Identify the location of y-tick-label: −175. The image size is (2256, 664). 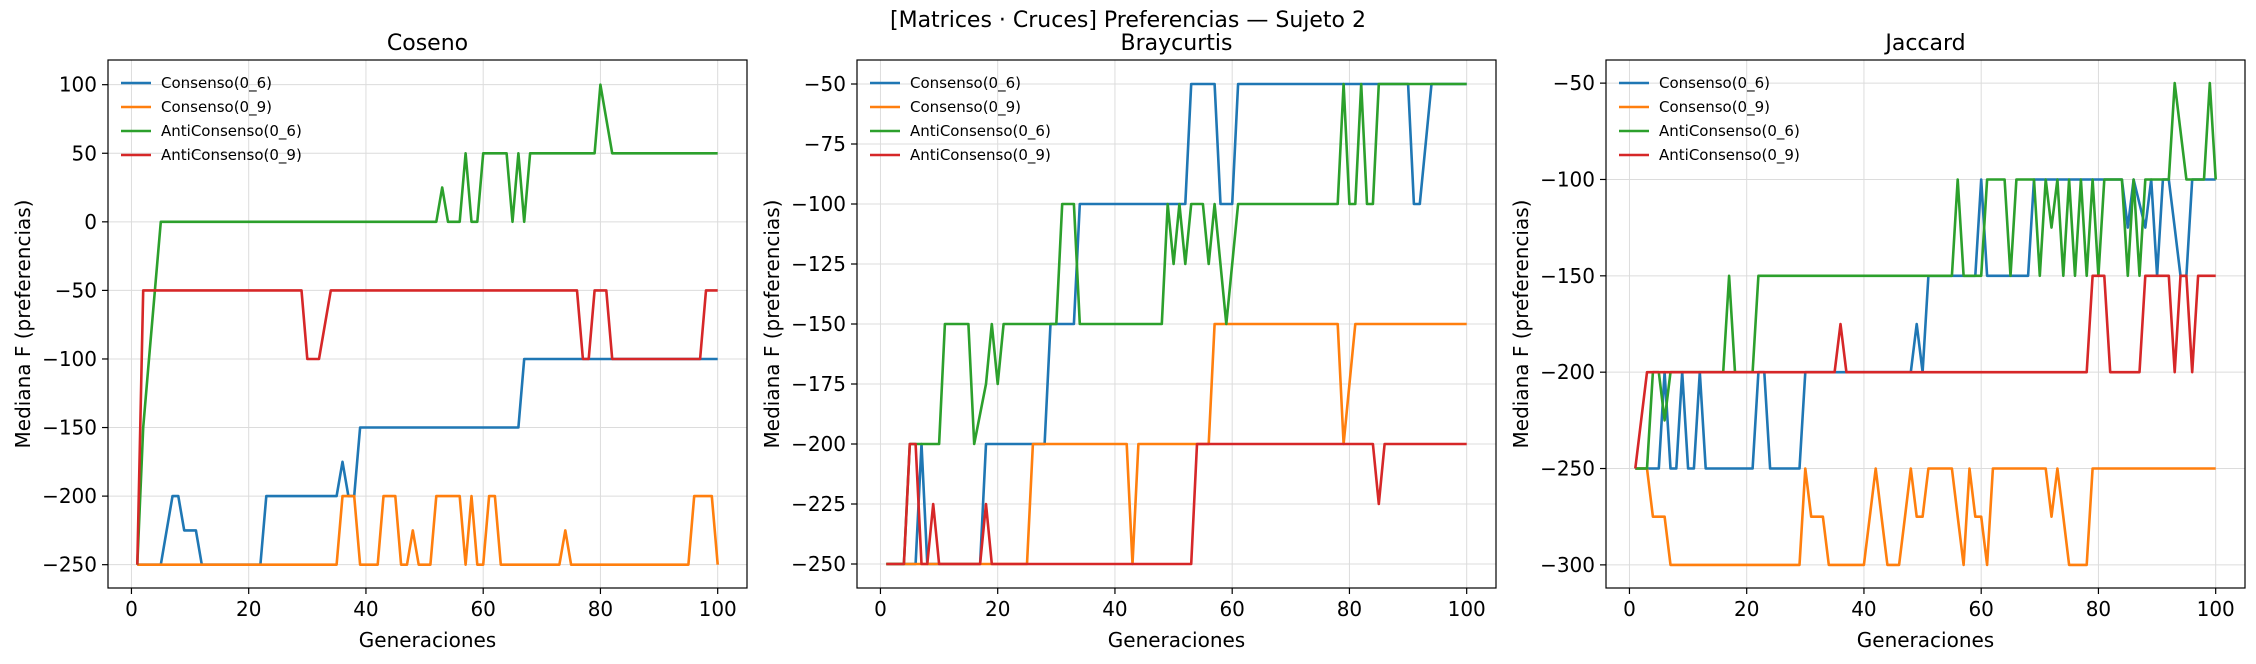
(818, 384).